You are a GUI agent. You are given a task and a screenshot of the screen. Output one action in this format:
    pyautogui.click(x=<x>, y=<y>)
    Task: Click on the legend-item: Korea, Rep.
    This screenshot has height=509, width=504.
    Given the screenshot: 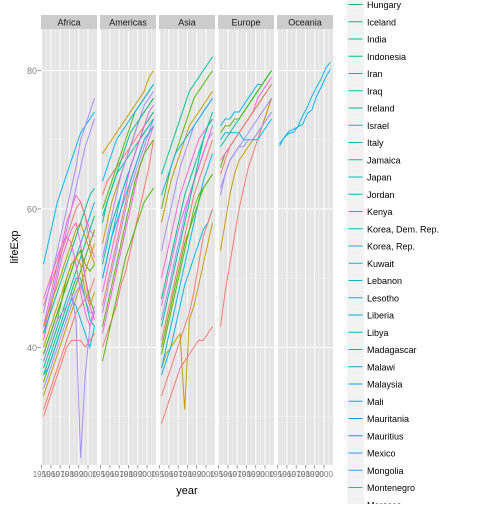 What is the action you would take?
    pyautogui.click(x=381, y=246)
    